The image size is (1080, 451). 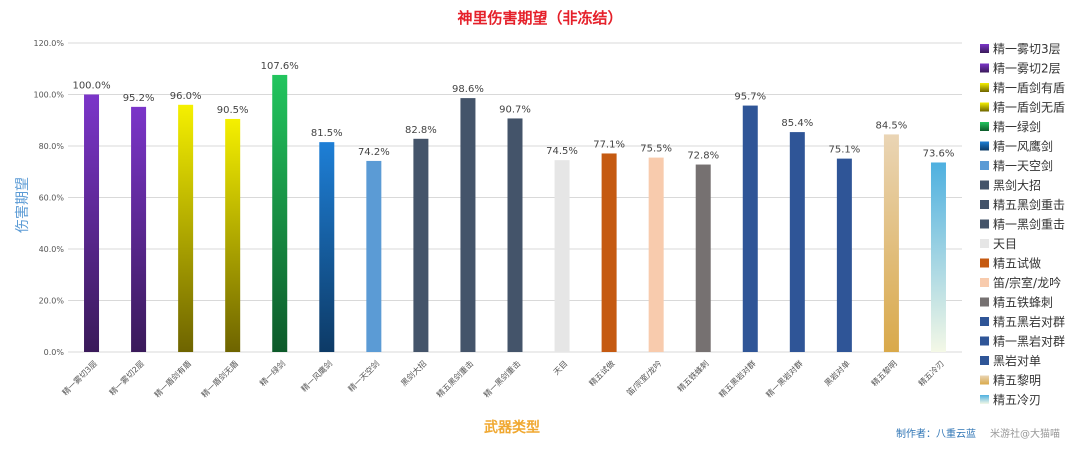 What do you see at coordinates (884, 373) in the screenshot?
I see `x-tick-label: 精五黎明` at bounding box center [884, 373].